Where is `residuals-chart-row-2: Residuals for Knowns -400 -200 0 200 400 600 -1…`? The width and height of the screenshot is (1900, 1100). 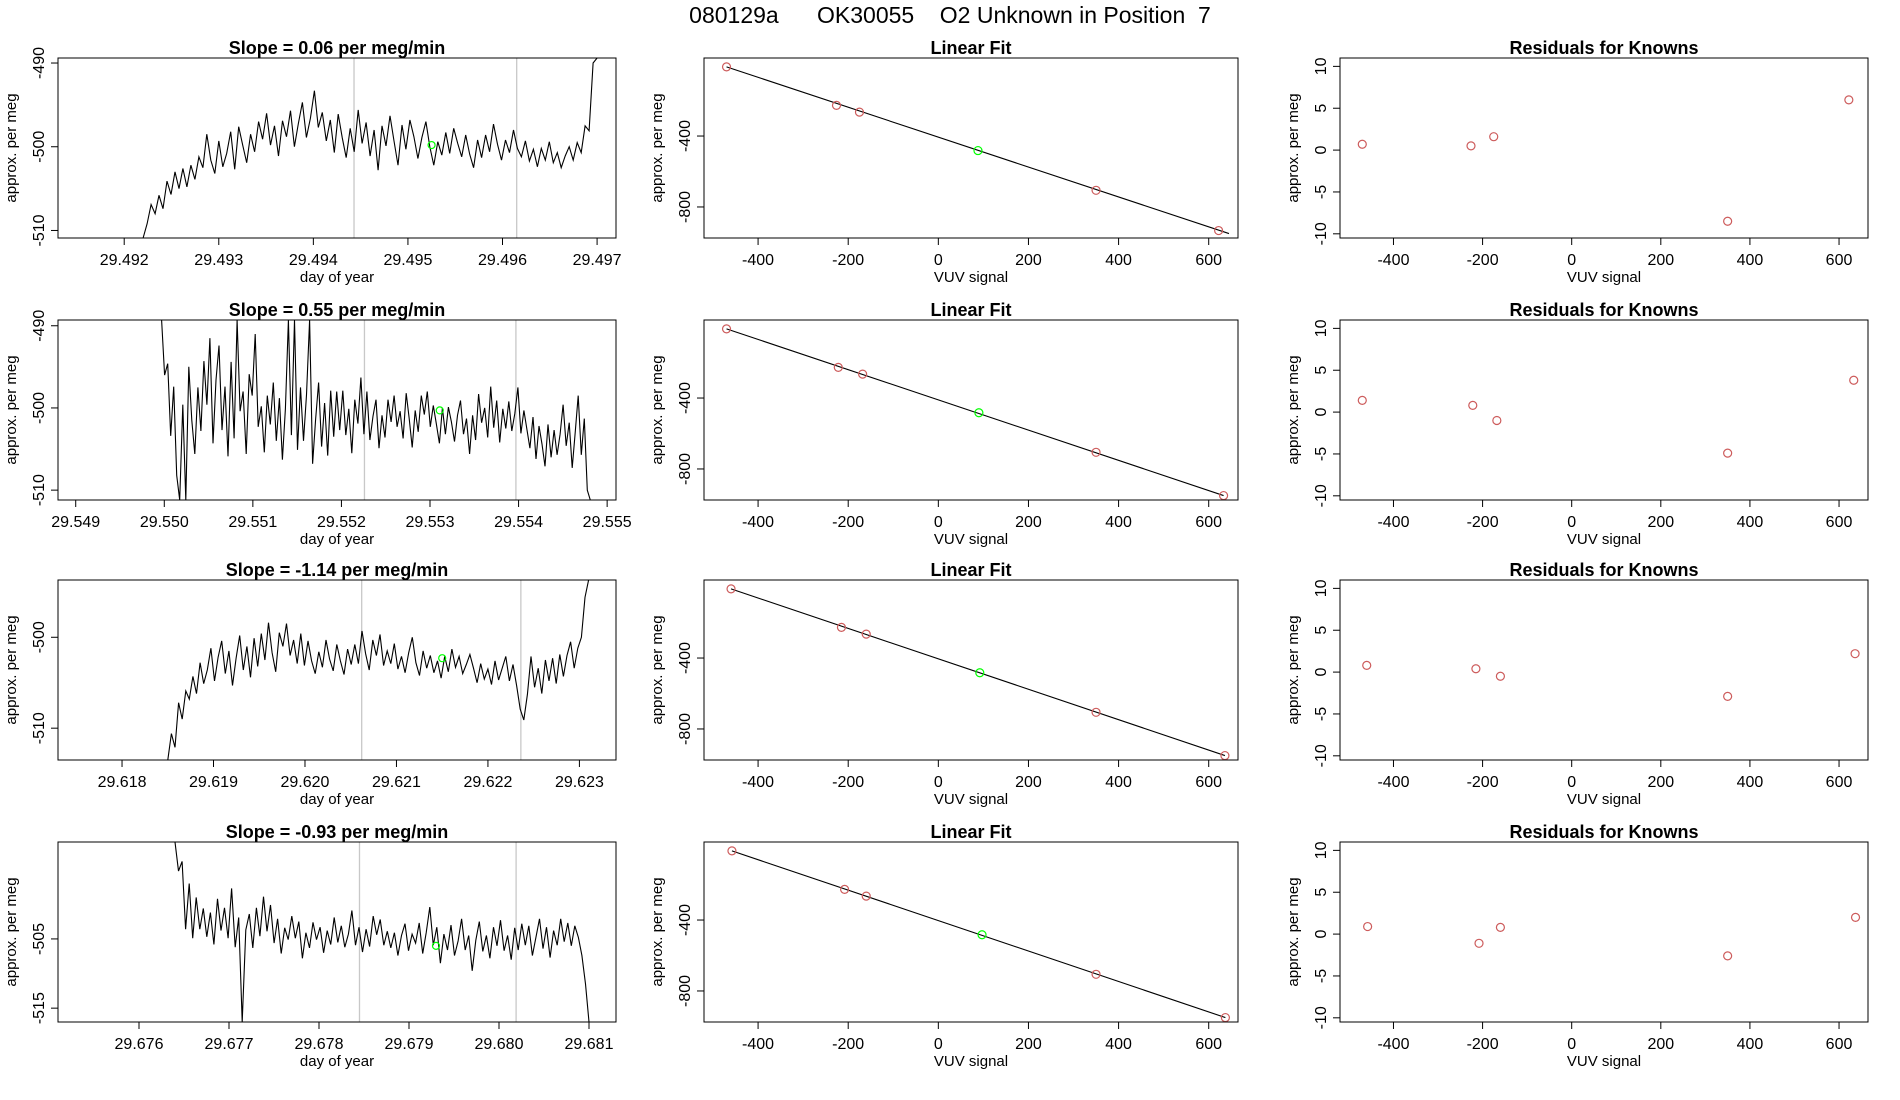 residuals-chart-row-2: Residuals for Knowns -400 -200 0 200 400 600 -1… is located at coordinates (1577, 424).